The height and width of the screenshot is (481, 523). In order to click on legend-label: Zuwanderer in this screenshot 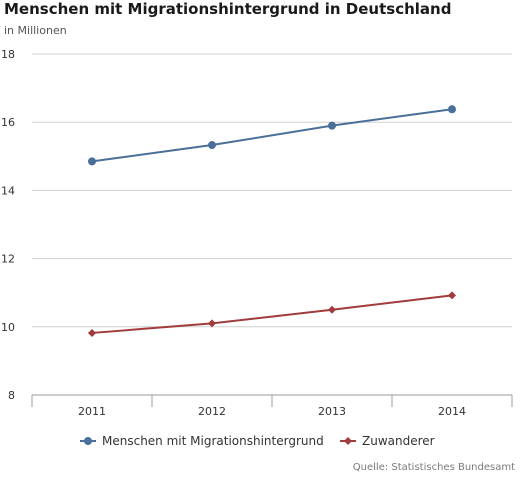, I will do `click(398, 441)`.